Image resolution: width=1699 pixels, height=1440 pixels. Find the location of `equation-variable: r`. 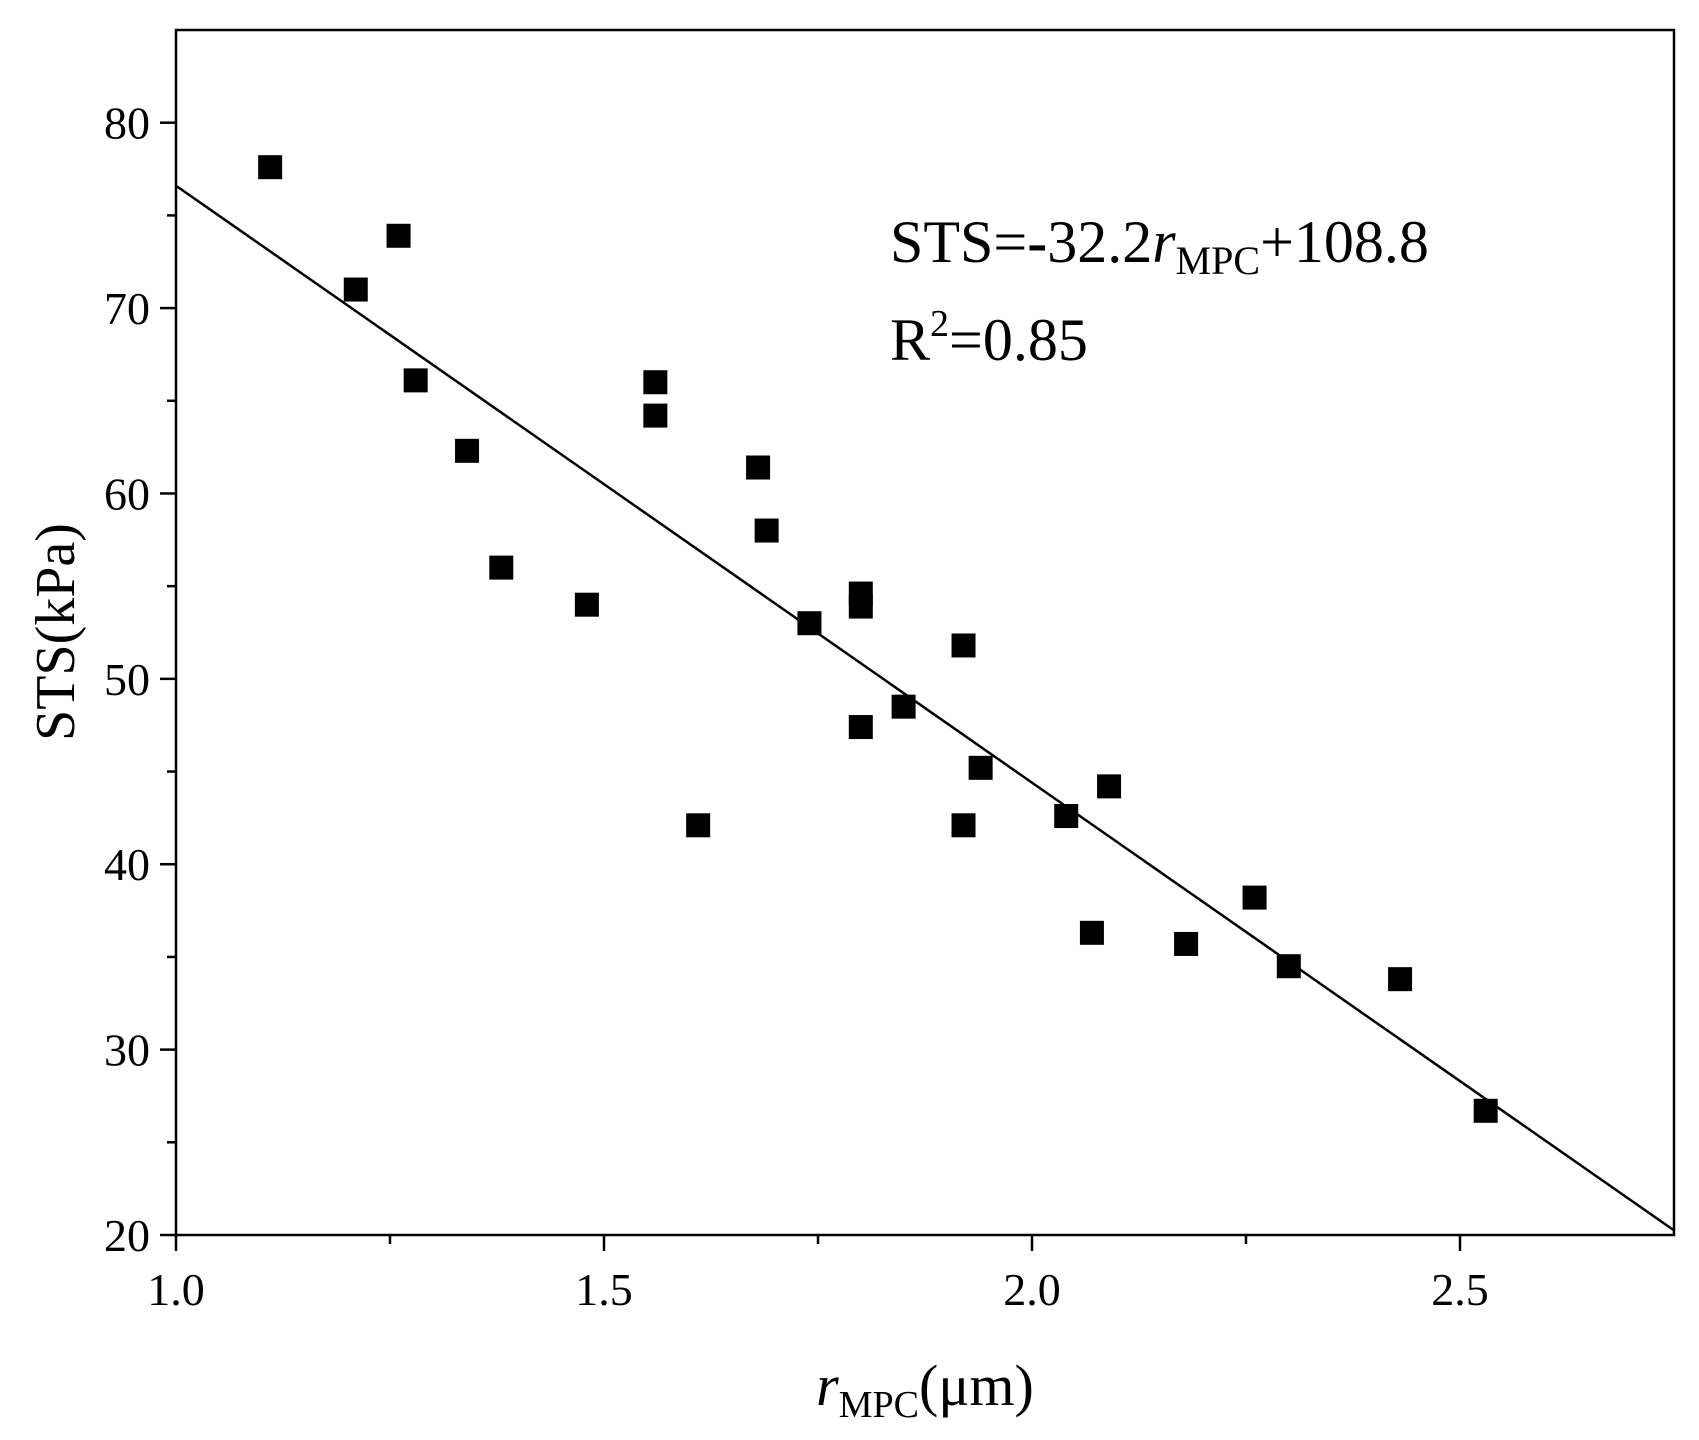

equation-variable: r is located at coordinates (1164, 242).